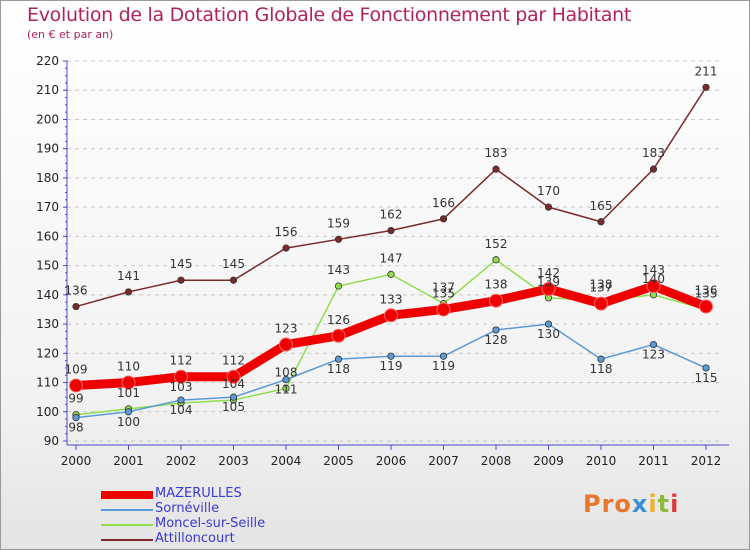 This screenshot has height=550, width=750. I want to click on y-tick-label: 150, so click(47, 266).